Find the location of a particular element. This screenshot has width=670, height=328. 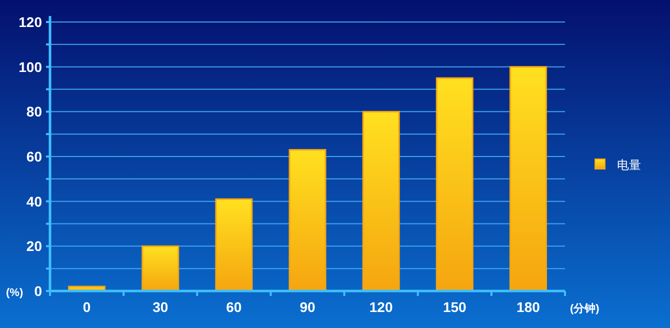

y-tick-label: 80 is located at coordinates (34, 112).